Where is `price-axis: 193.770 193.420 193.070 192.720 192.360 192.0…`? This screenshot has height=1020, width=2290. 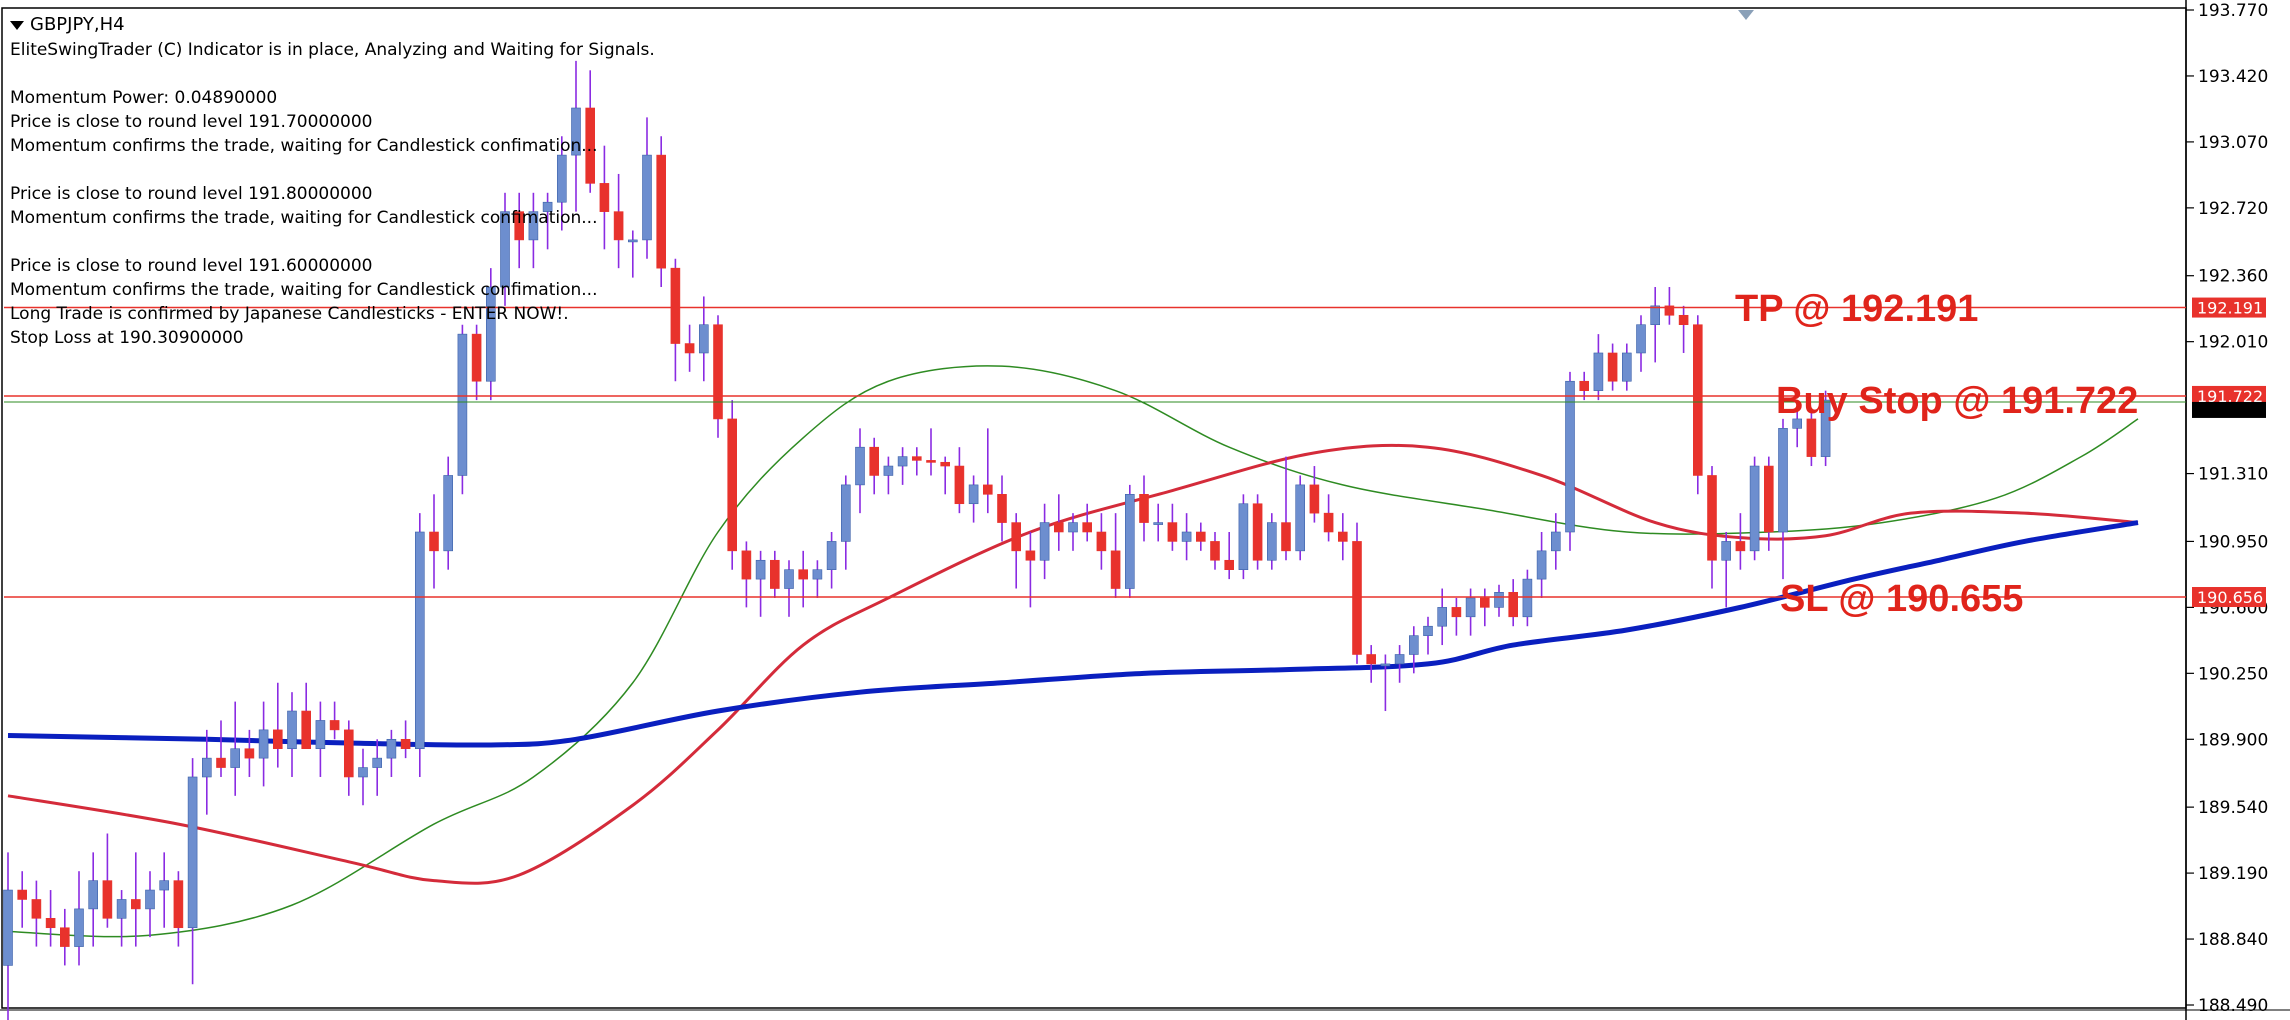
price-axis: 193.770 193.420 193.070 192.720 192.360 192.0… is located at coordinates (2227, 508).